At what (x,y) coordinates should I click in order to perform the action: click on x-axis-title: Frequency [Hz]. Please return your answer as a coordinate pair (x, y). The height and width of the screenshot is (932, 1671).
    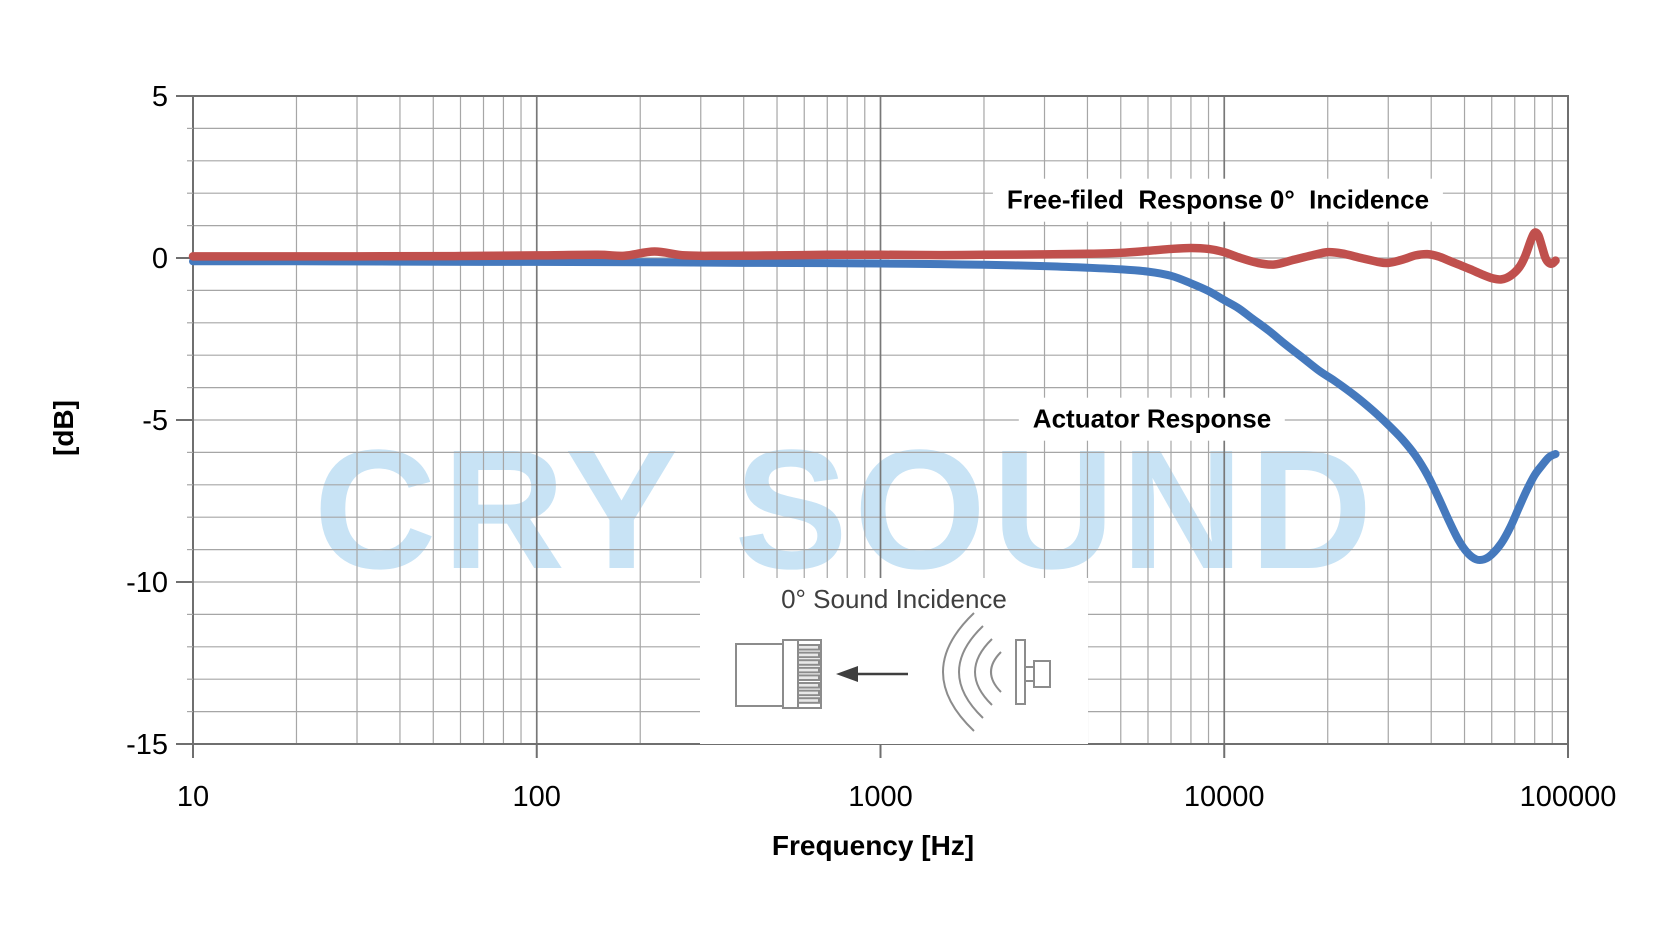
    Looking at the image, I should click on (873, 845).